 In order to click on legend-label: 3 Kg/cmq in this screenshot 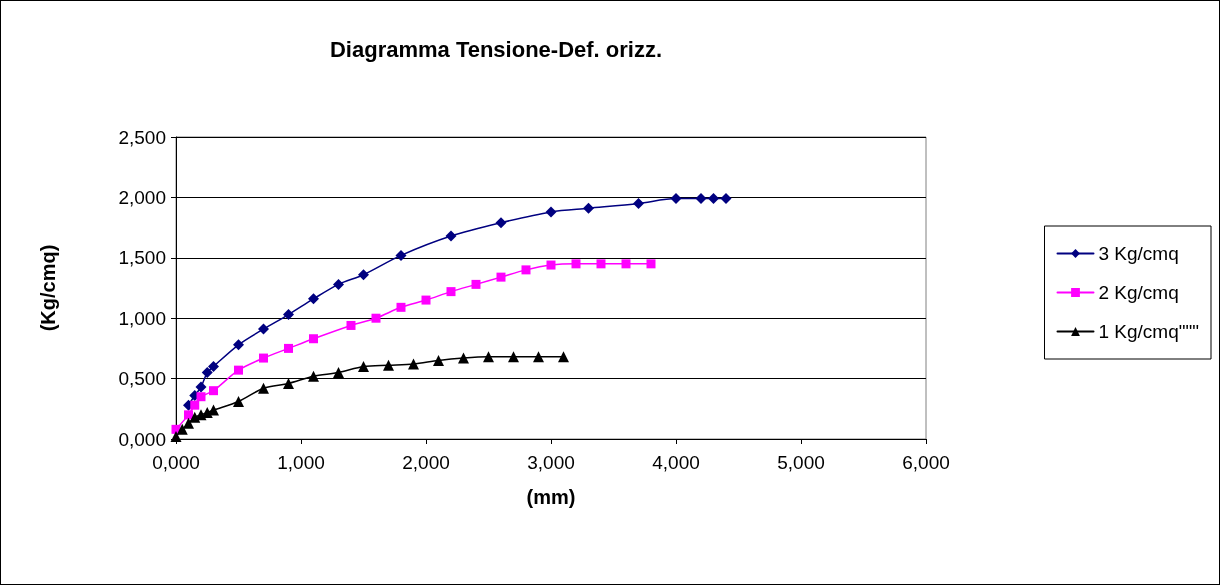, I will do `click(1138, 253)`.